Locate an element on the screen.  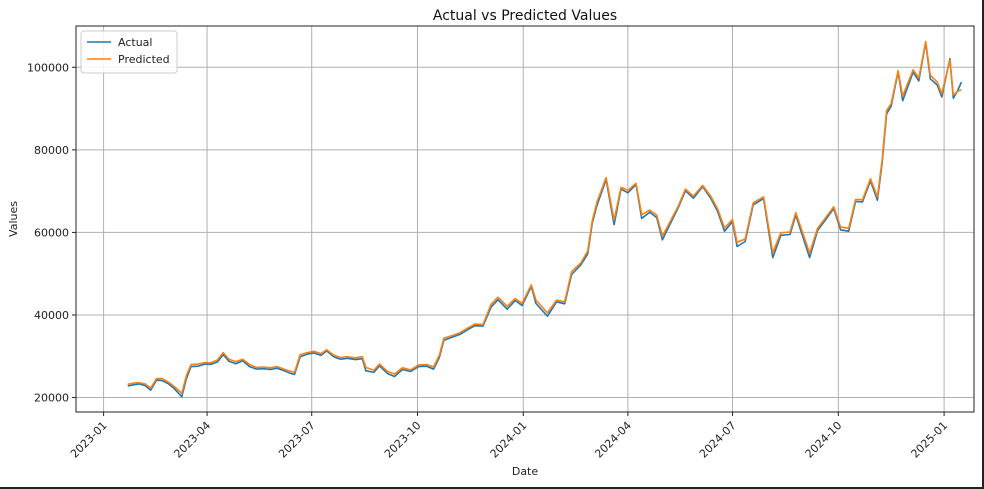
x-tick-label: 2025-01 is located at coordinates (930, 440).